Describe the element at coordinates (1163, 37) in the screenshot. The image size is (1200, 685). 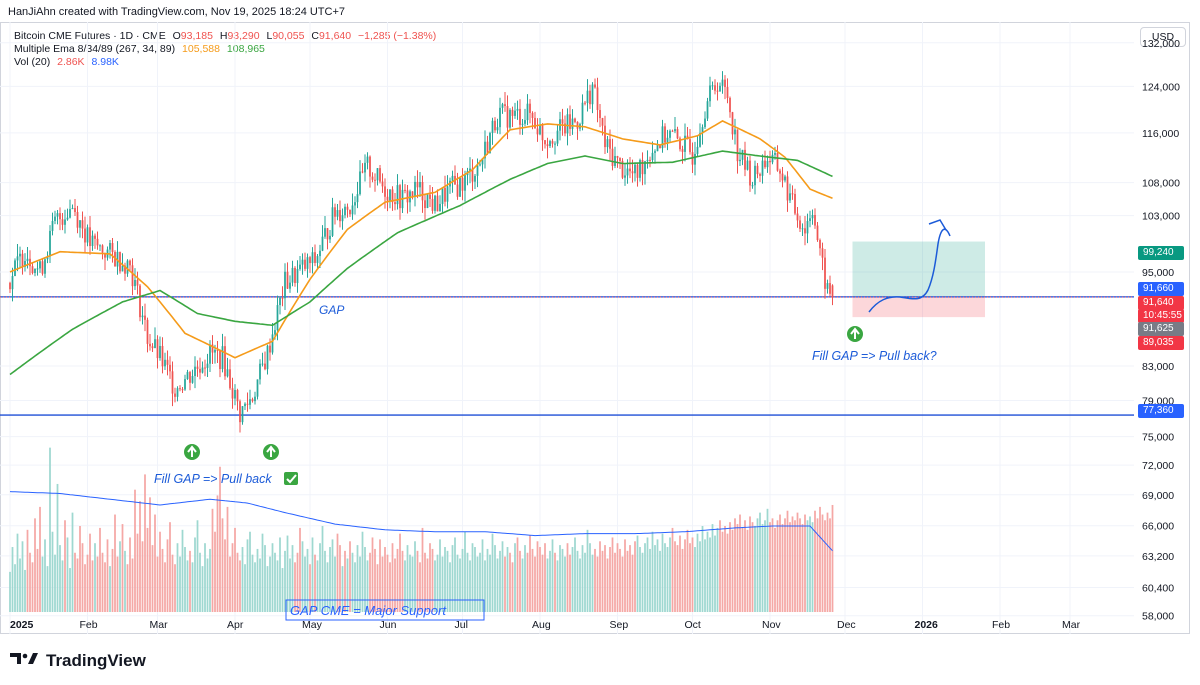
I see `currency-button: USD` at that location.